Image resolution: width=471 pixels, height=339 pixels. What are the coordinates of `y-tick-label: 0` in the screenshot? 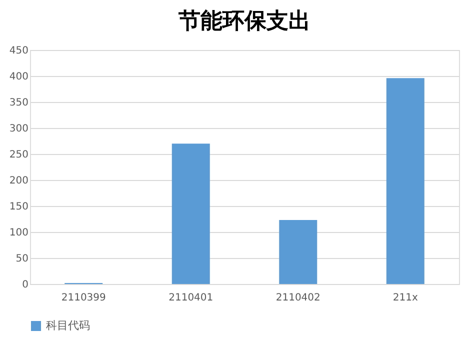 It's located at (25, 285).